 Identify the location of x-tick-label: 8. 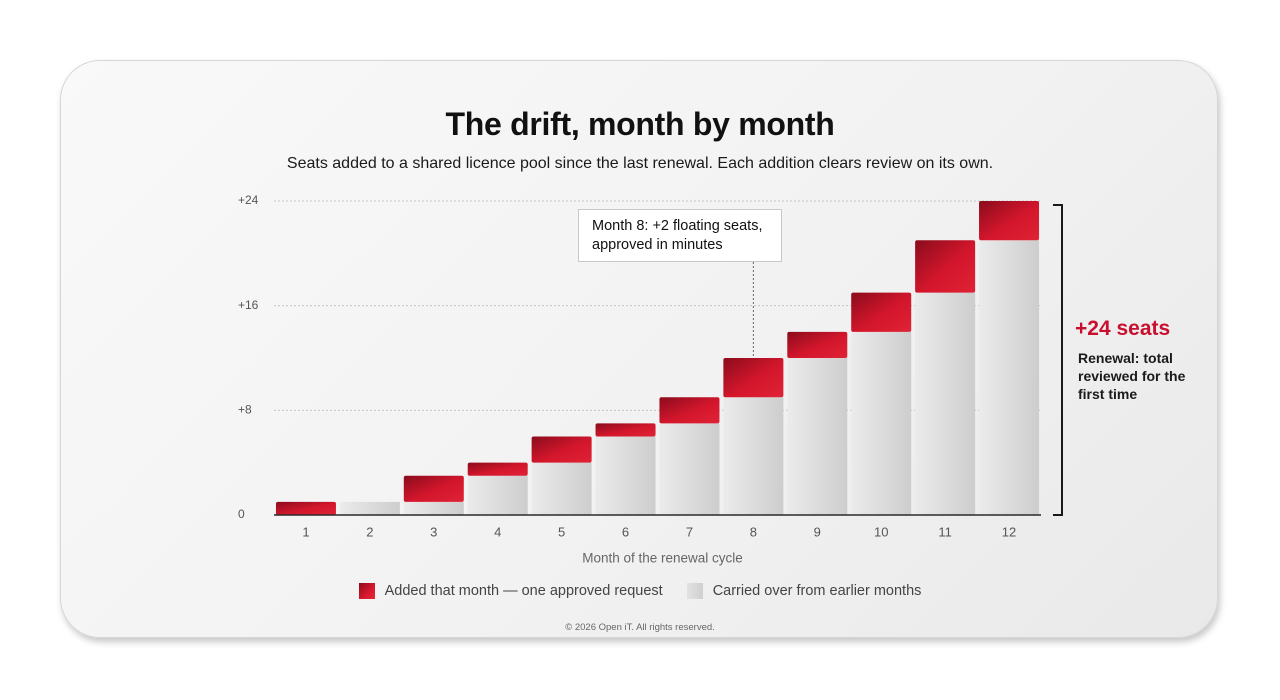
(753, 531).